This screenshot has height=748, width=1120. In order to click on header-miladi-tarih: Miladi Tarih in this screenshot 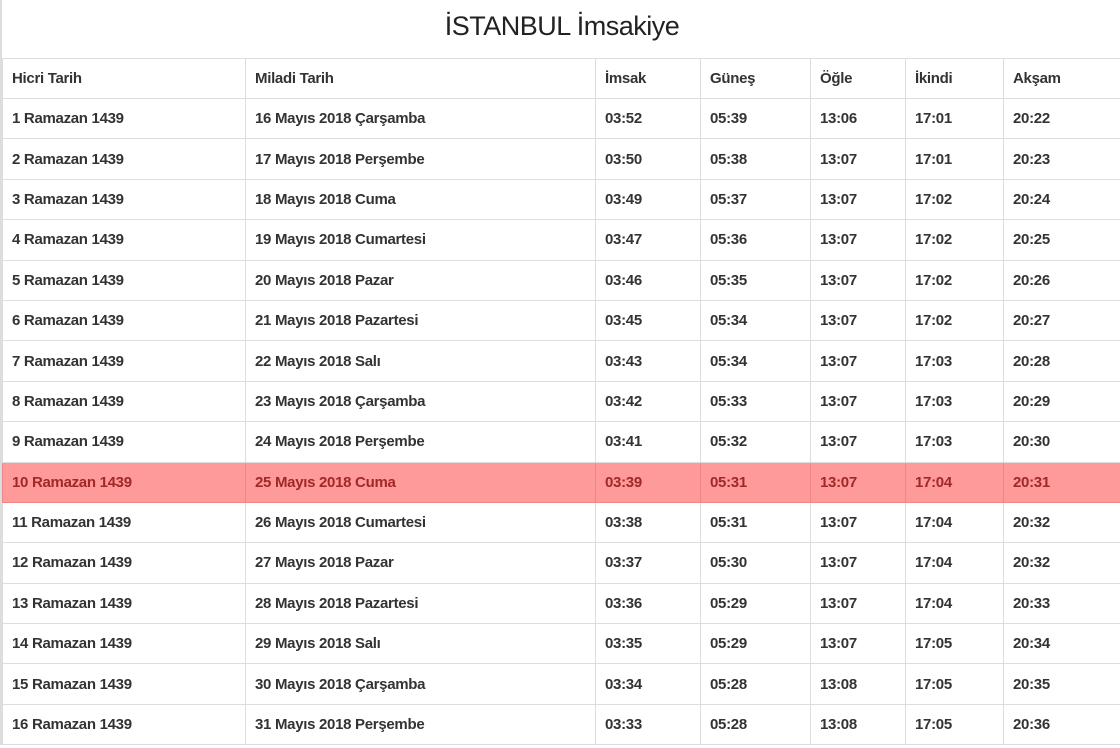, I will do `click(420, 78)`.